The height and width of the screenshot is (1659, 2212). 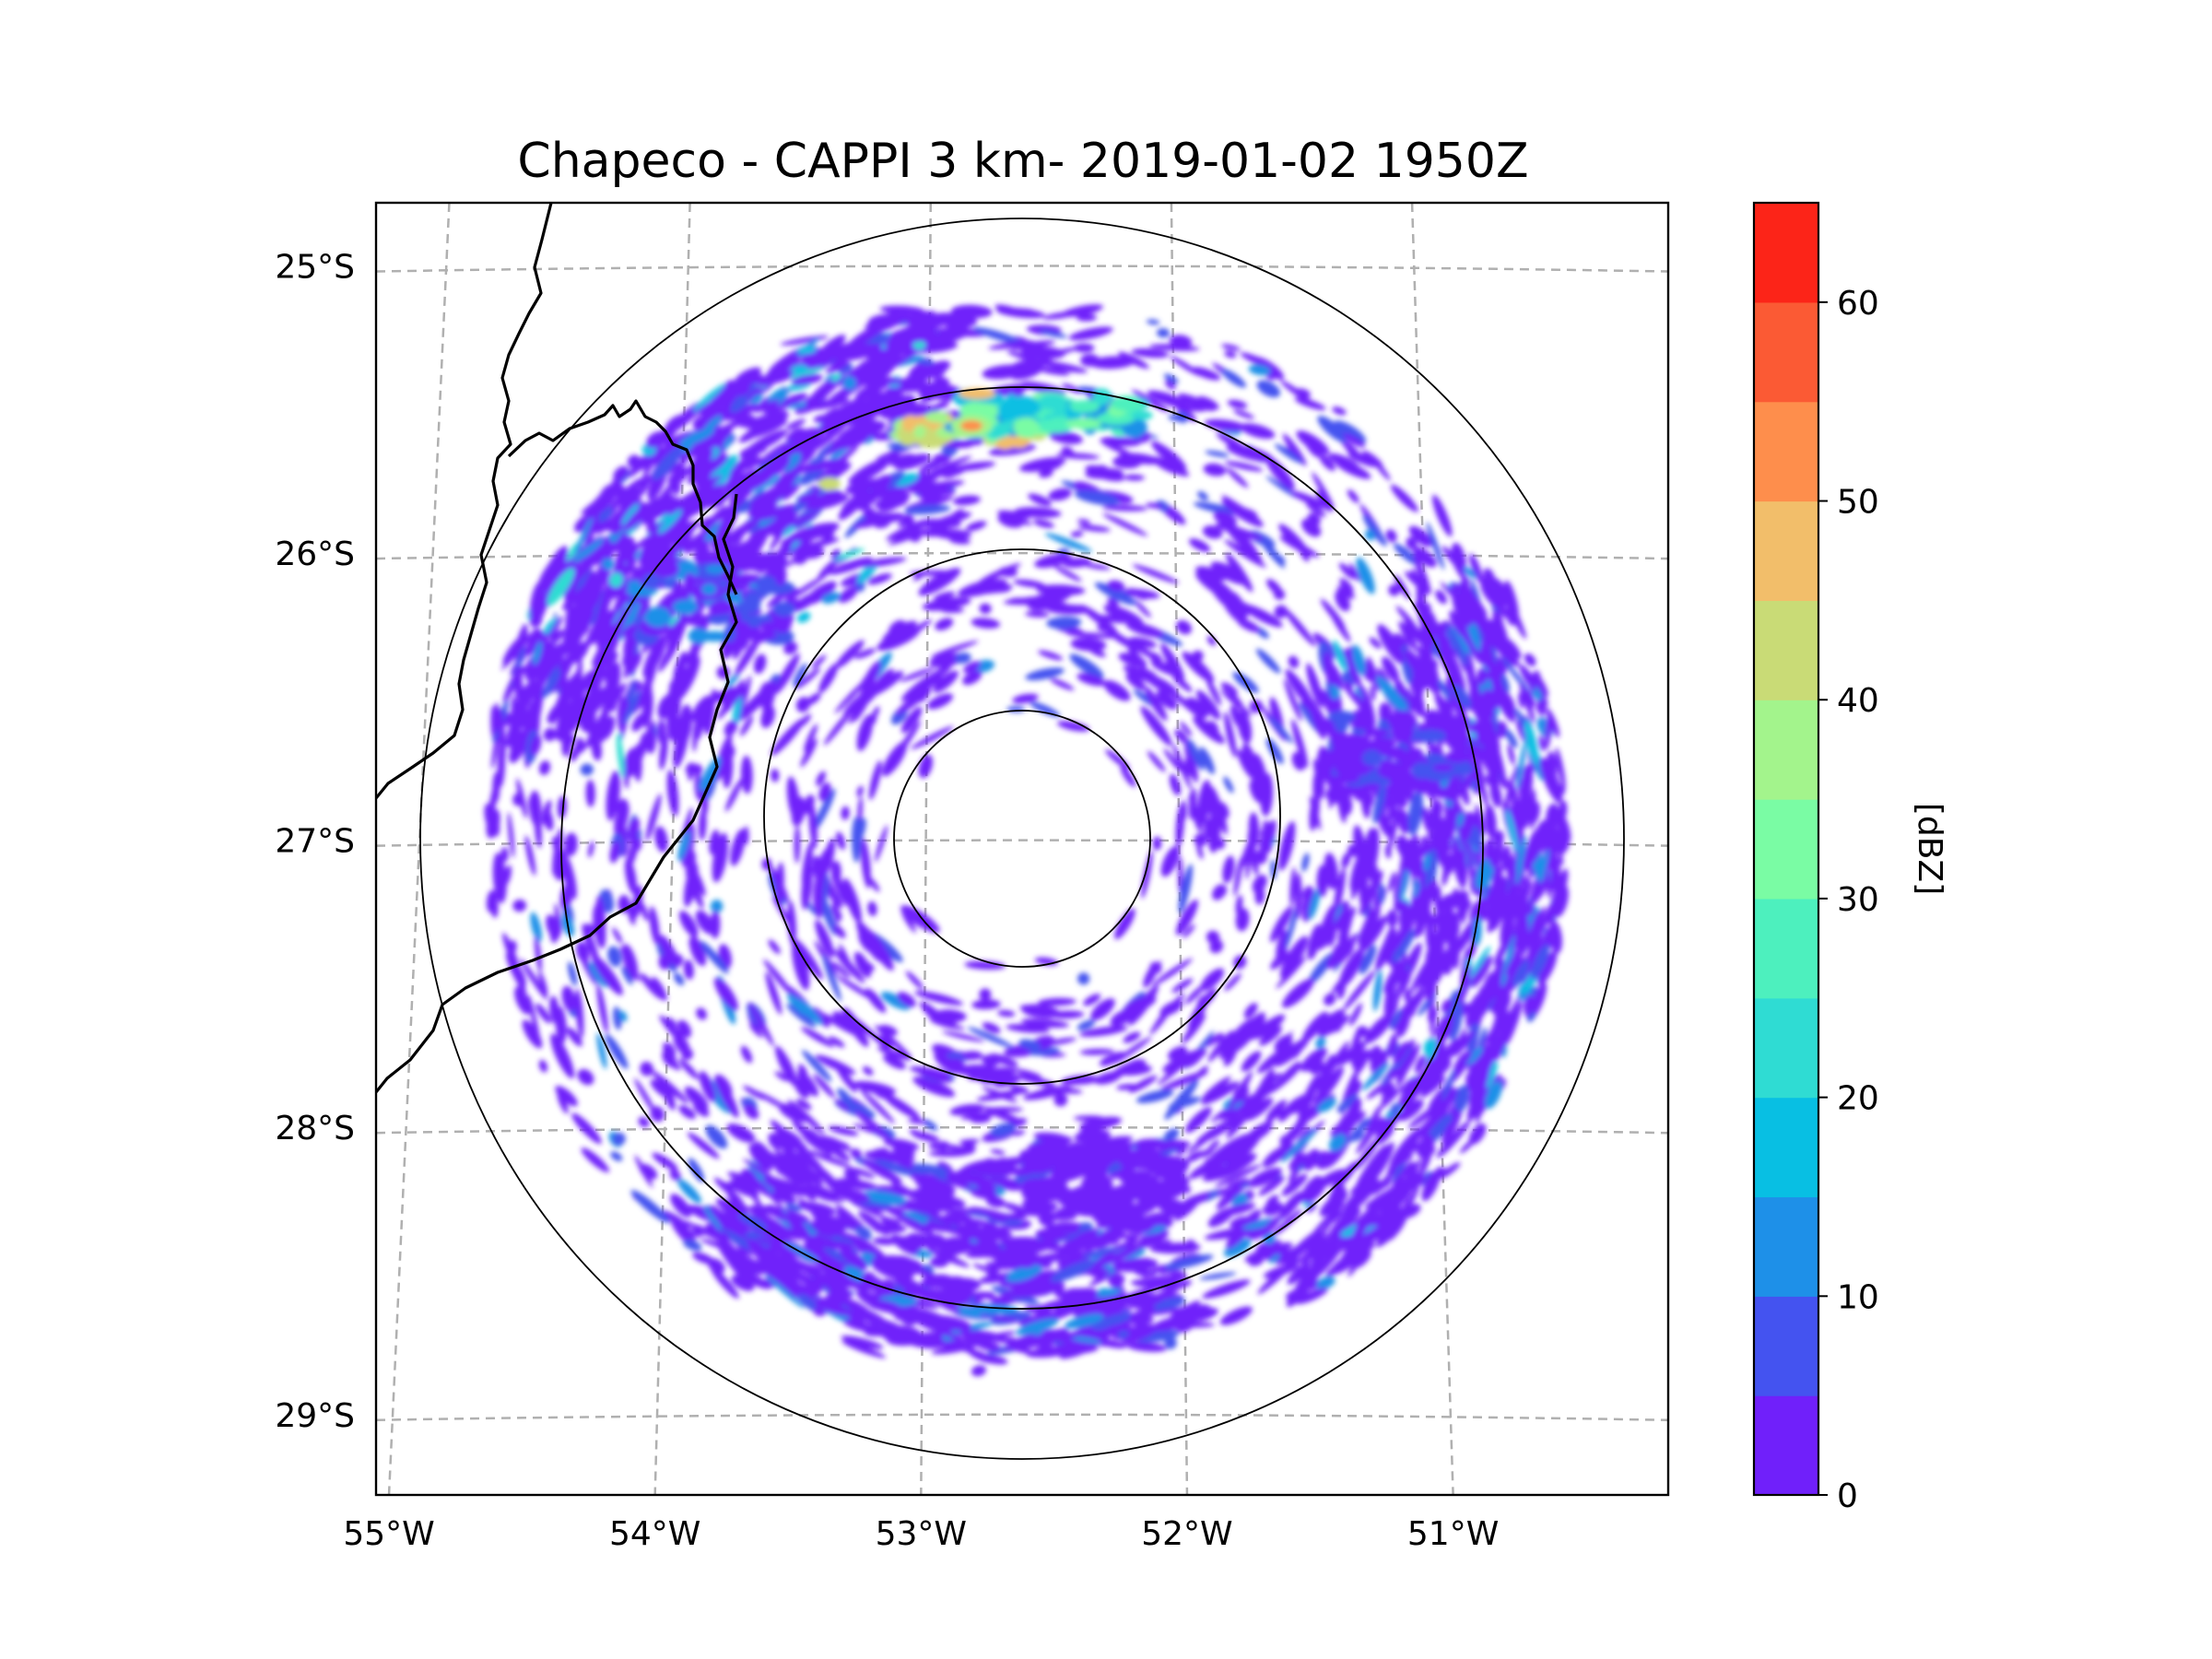 I want to click on colorbar-swatches, so click(x=1786, y=849).